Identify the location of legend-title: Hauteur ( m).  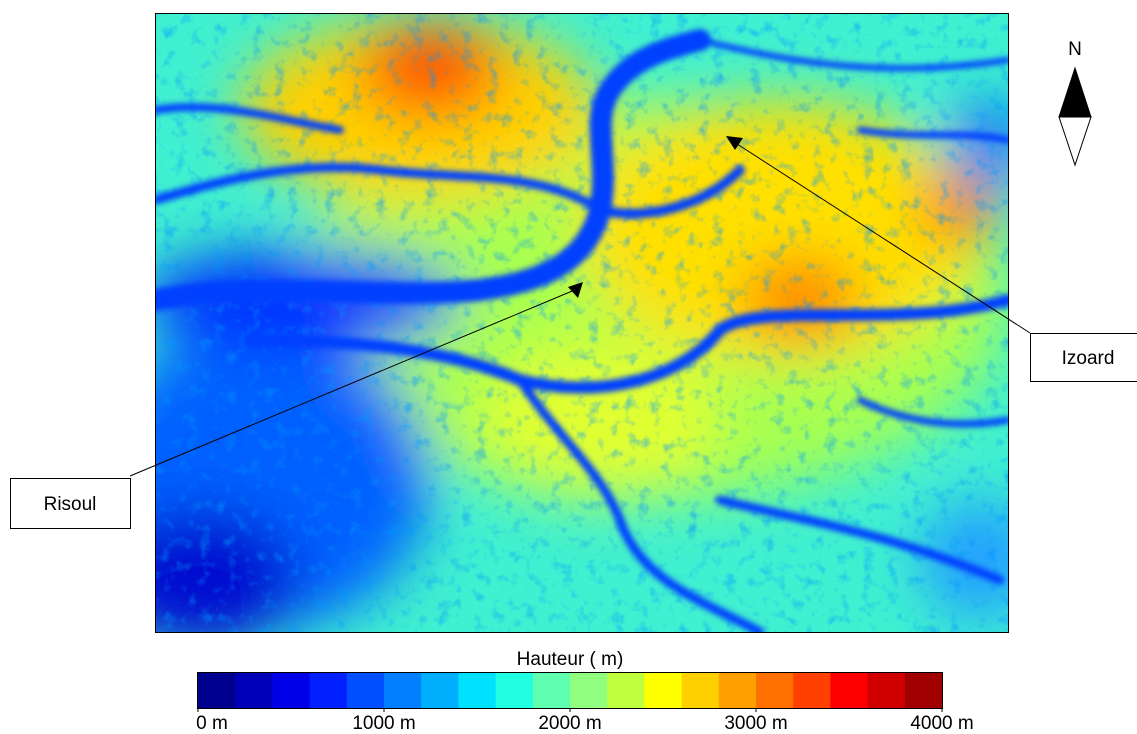
(570, 659).